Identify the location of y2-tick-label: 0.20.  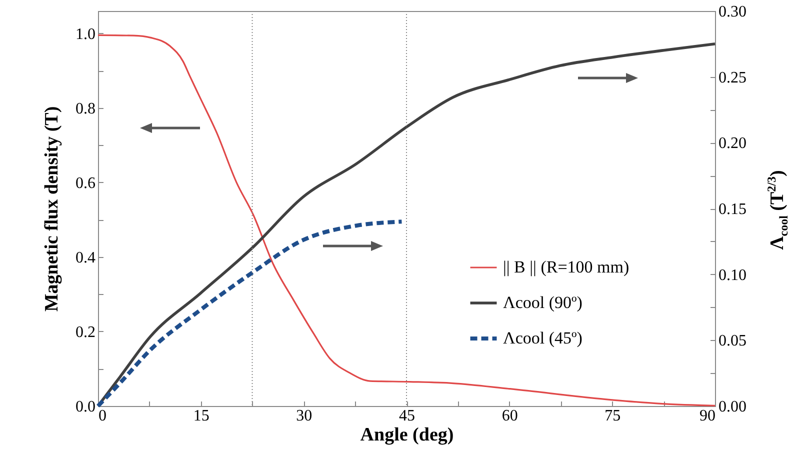
(732, 143).